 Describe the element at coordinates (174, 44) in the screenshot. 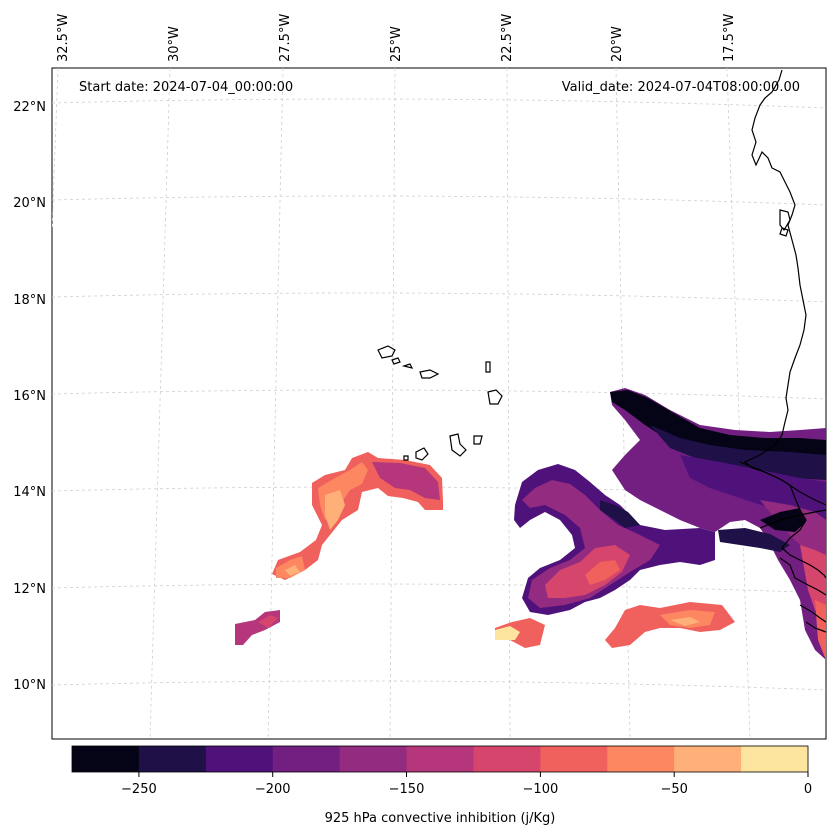

I see `lon-label-30w: 30°W` at that location.